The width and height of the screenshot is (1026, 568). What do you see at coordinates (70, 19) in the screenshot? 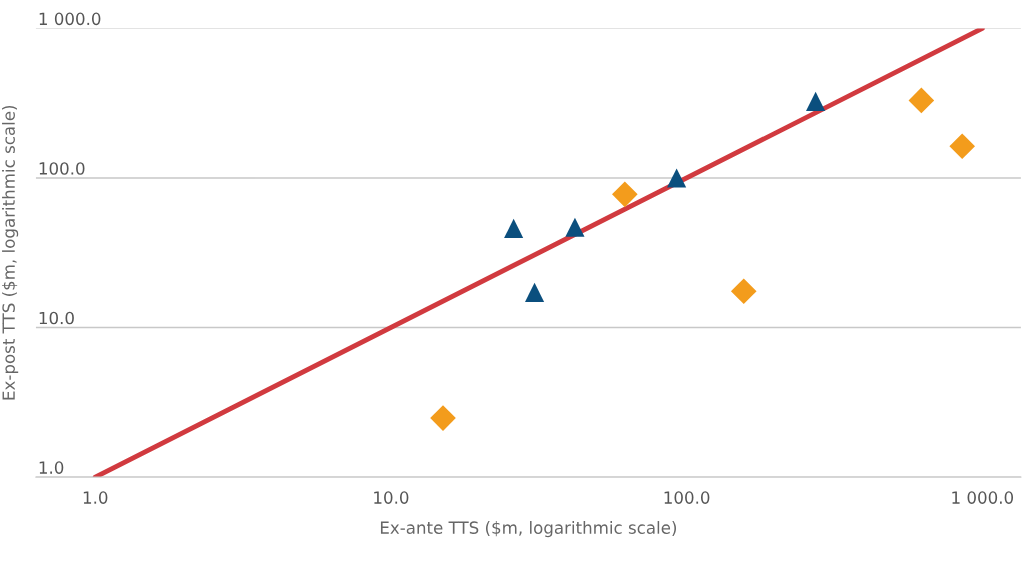
I see `y-tick-label: 1 000.0` at bounding box center [70, 19].